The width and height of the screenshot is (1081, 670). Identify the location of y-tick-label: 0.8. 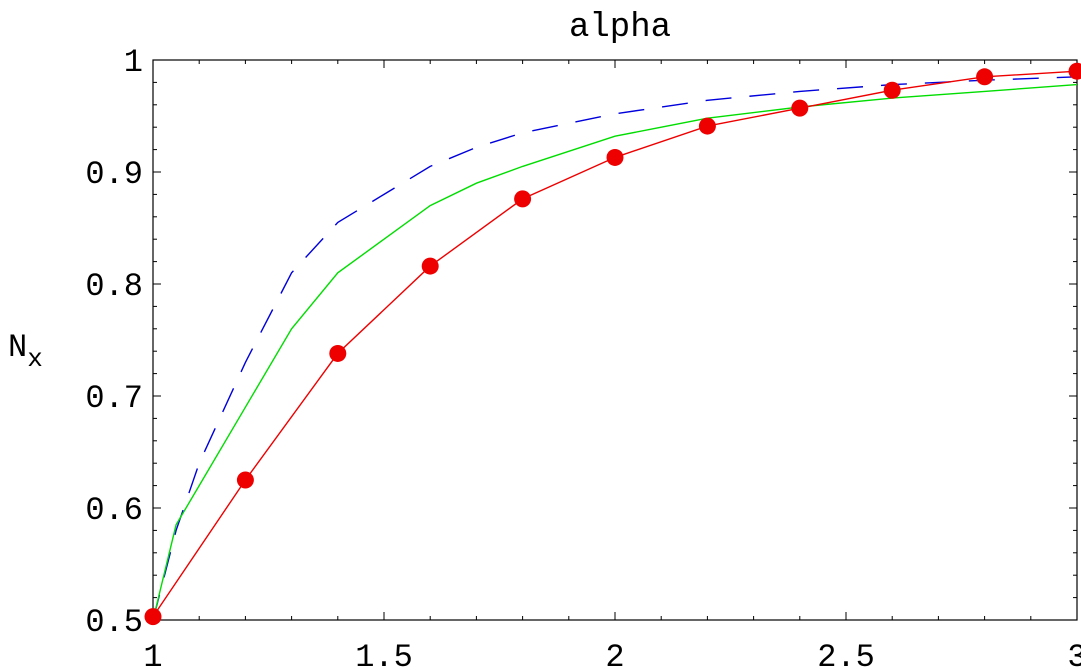
(114, 286).